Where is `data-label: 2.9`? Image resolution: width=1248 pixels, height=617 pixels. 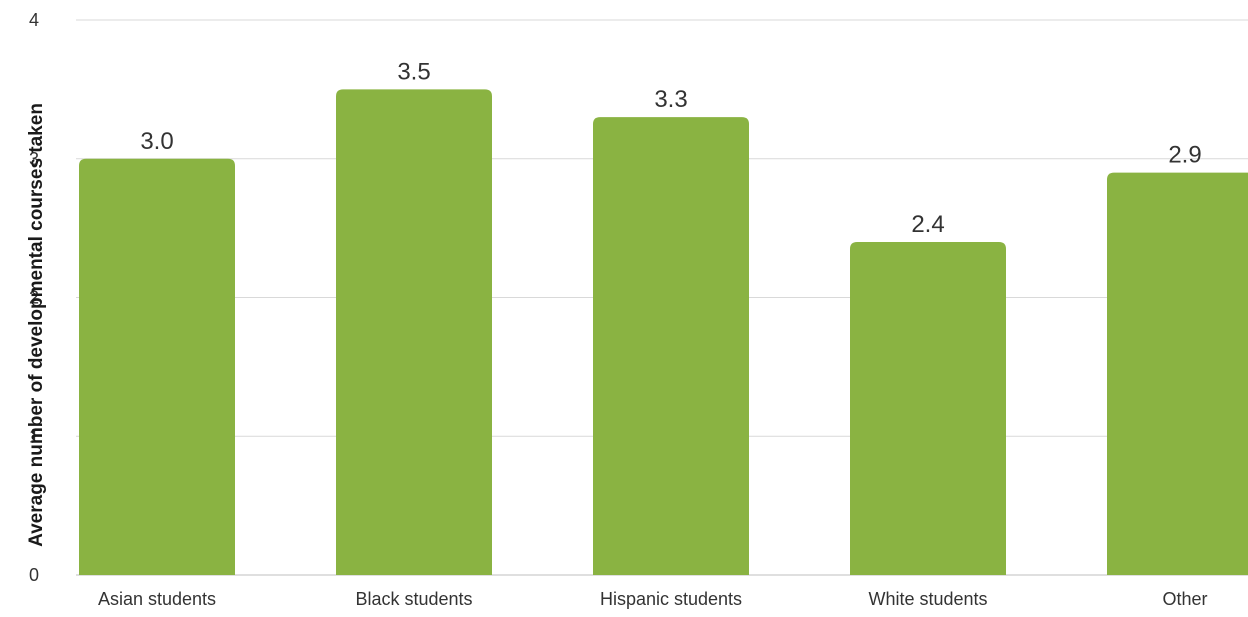 data-label: 2.9 is located at coordinates (1184, 155).